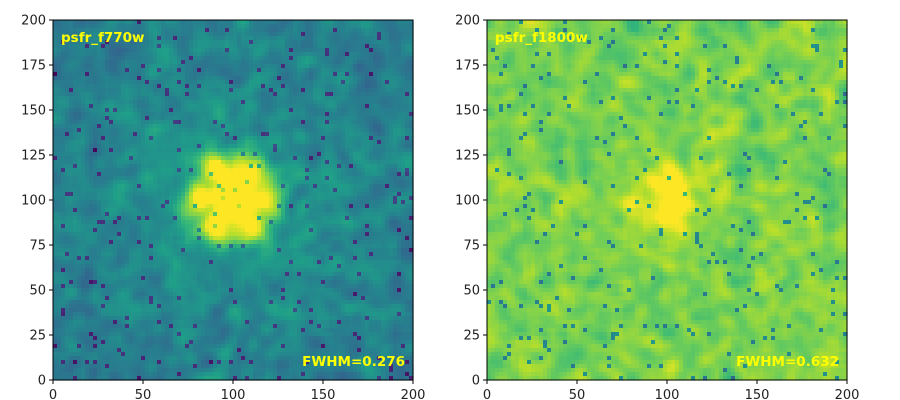  I want to click on fwhm-label: FWHM=0.632, so click(787, 362).